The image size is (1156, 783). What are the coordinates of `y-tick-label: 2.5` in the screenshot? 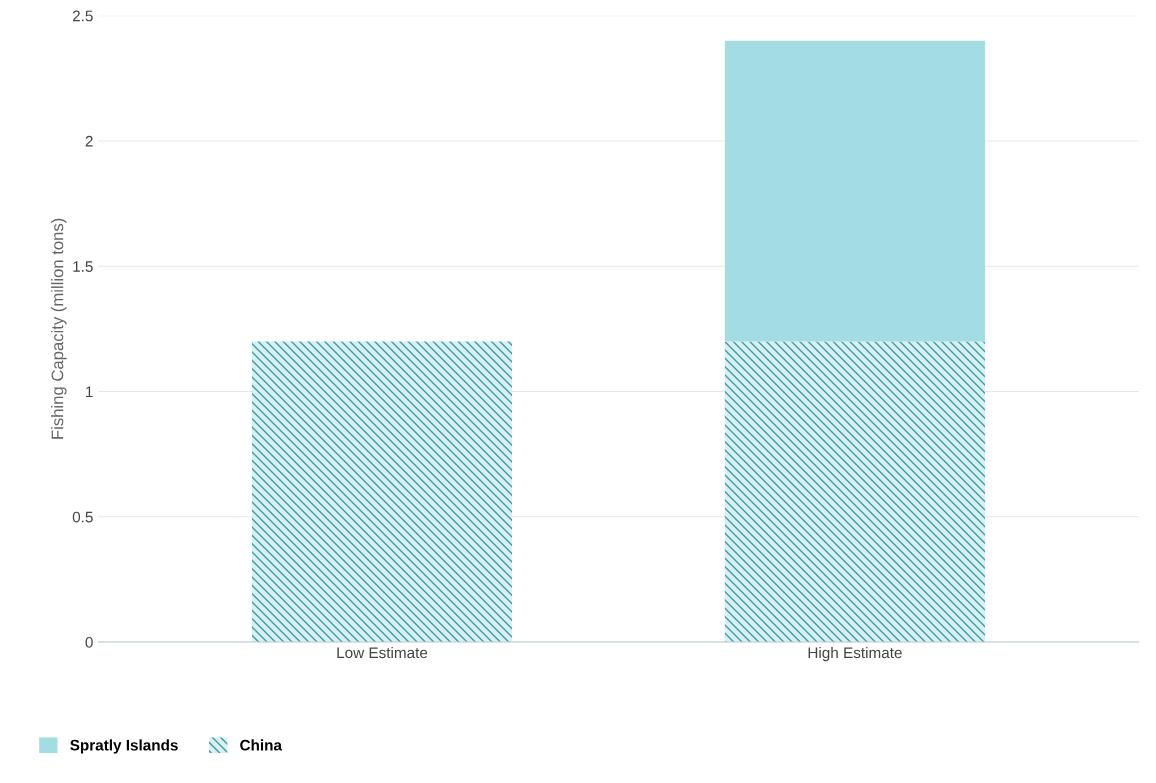 It's located at (82, 16).